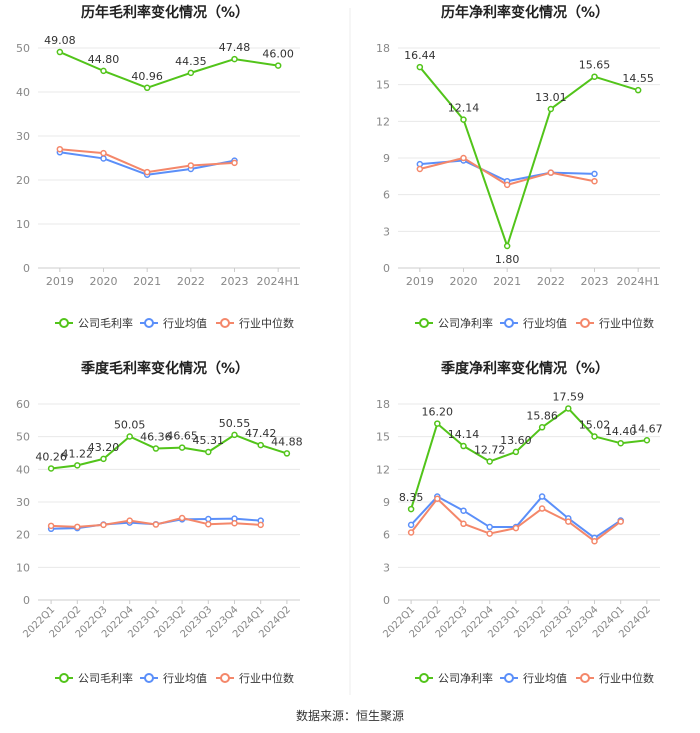 This screenshot has height=733, width=700. I want to click on data-label: 16.44, so click(420, 55).